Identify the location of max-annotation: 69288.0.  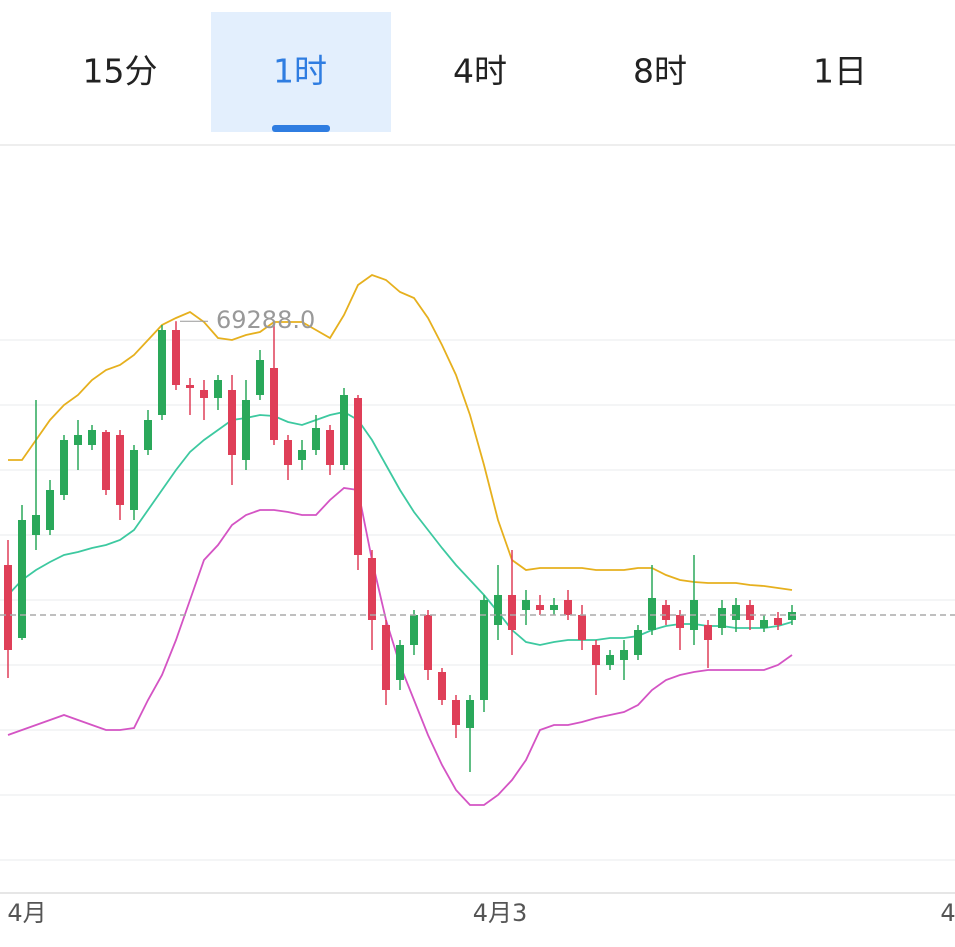
(265, 320).